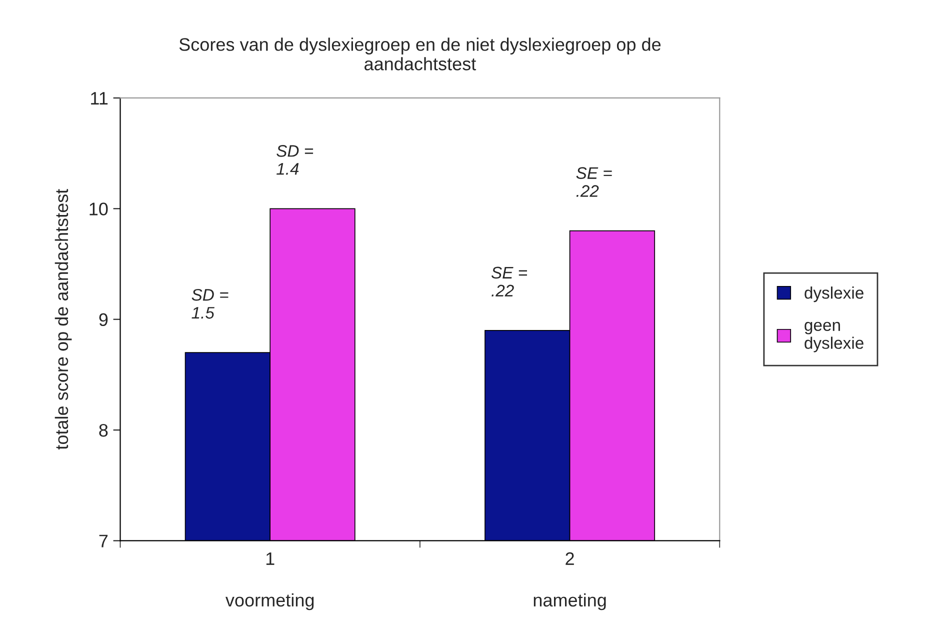  I want to click on y-tick-label: 9, so click(103, 319).